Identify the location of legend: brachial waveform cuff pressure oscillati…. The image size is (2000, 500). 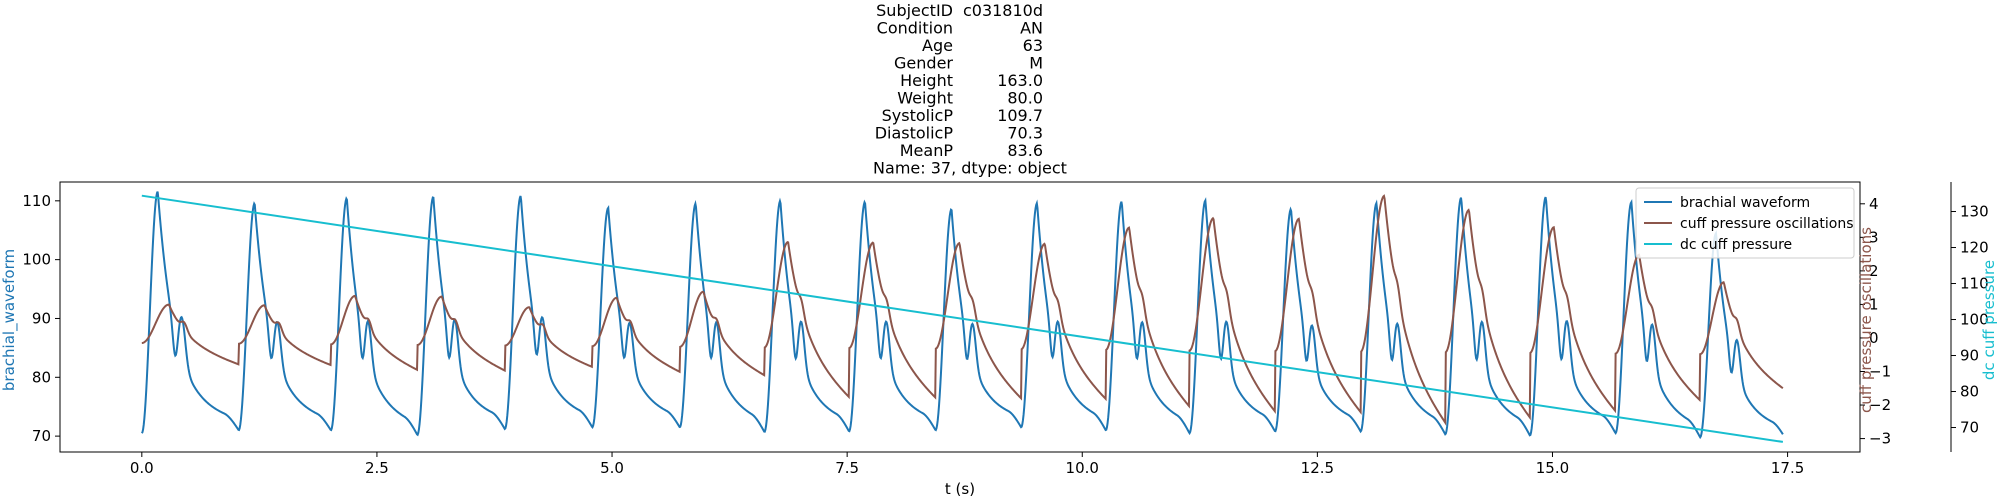
(1745, 223).